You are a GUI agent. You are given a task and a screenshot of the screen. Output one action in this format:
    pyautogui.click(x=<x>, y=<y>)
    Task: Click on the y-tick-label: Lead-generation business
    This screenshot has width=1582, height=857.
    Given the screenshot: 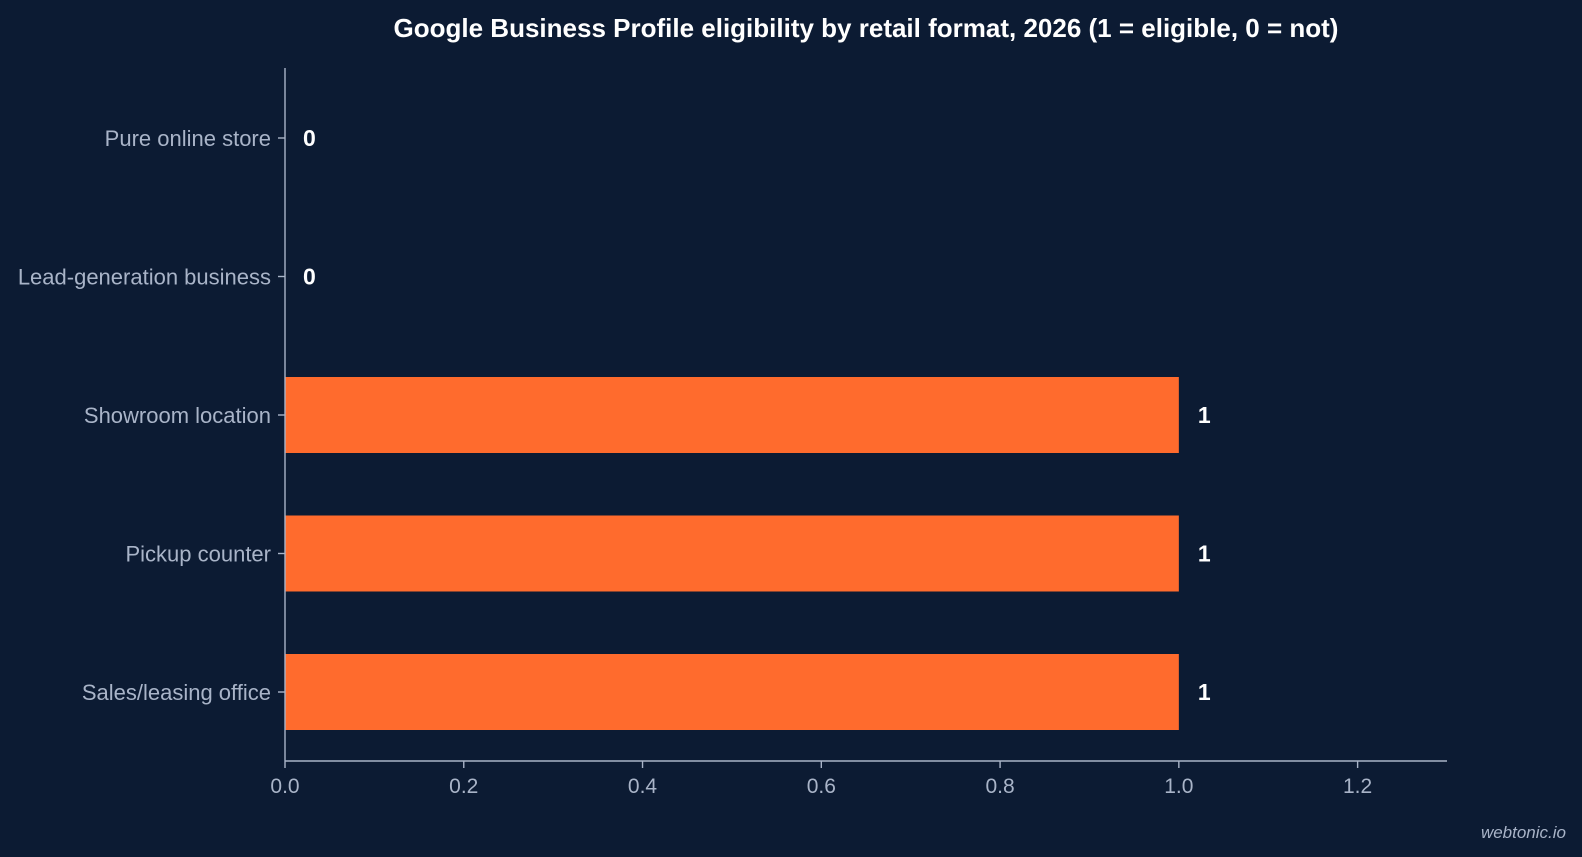 What is the action you would take?
    pyautogui.click(x=144, y=277)
    